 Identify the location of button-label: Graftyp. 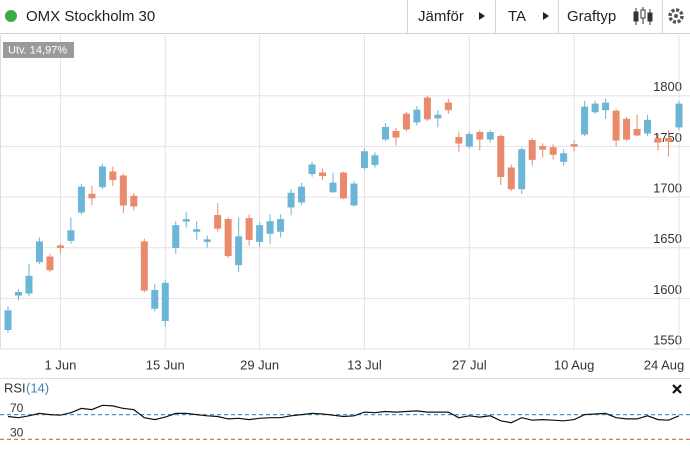
(591, 16).